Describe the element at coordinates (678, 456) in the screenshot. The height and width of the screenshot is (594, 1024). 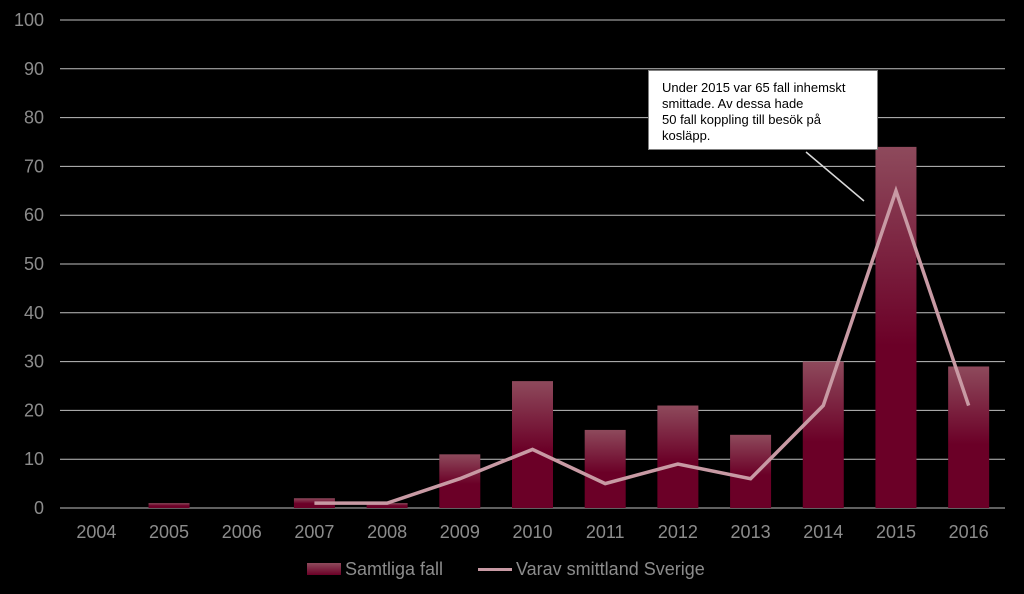
I see `bar-2012` at that location.